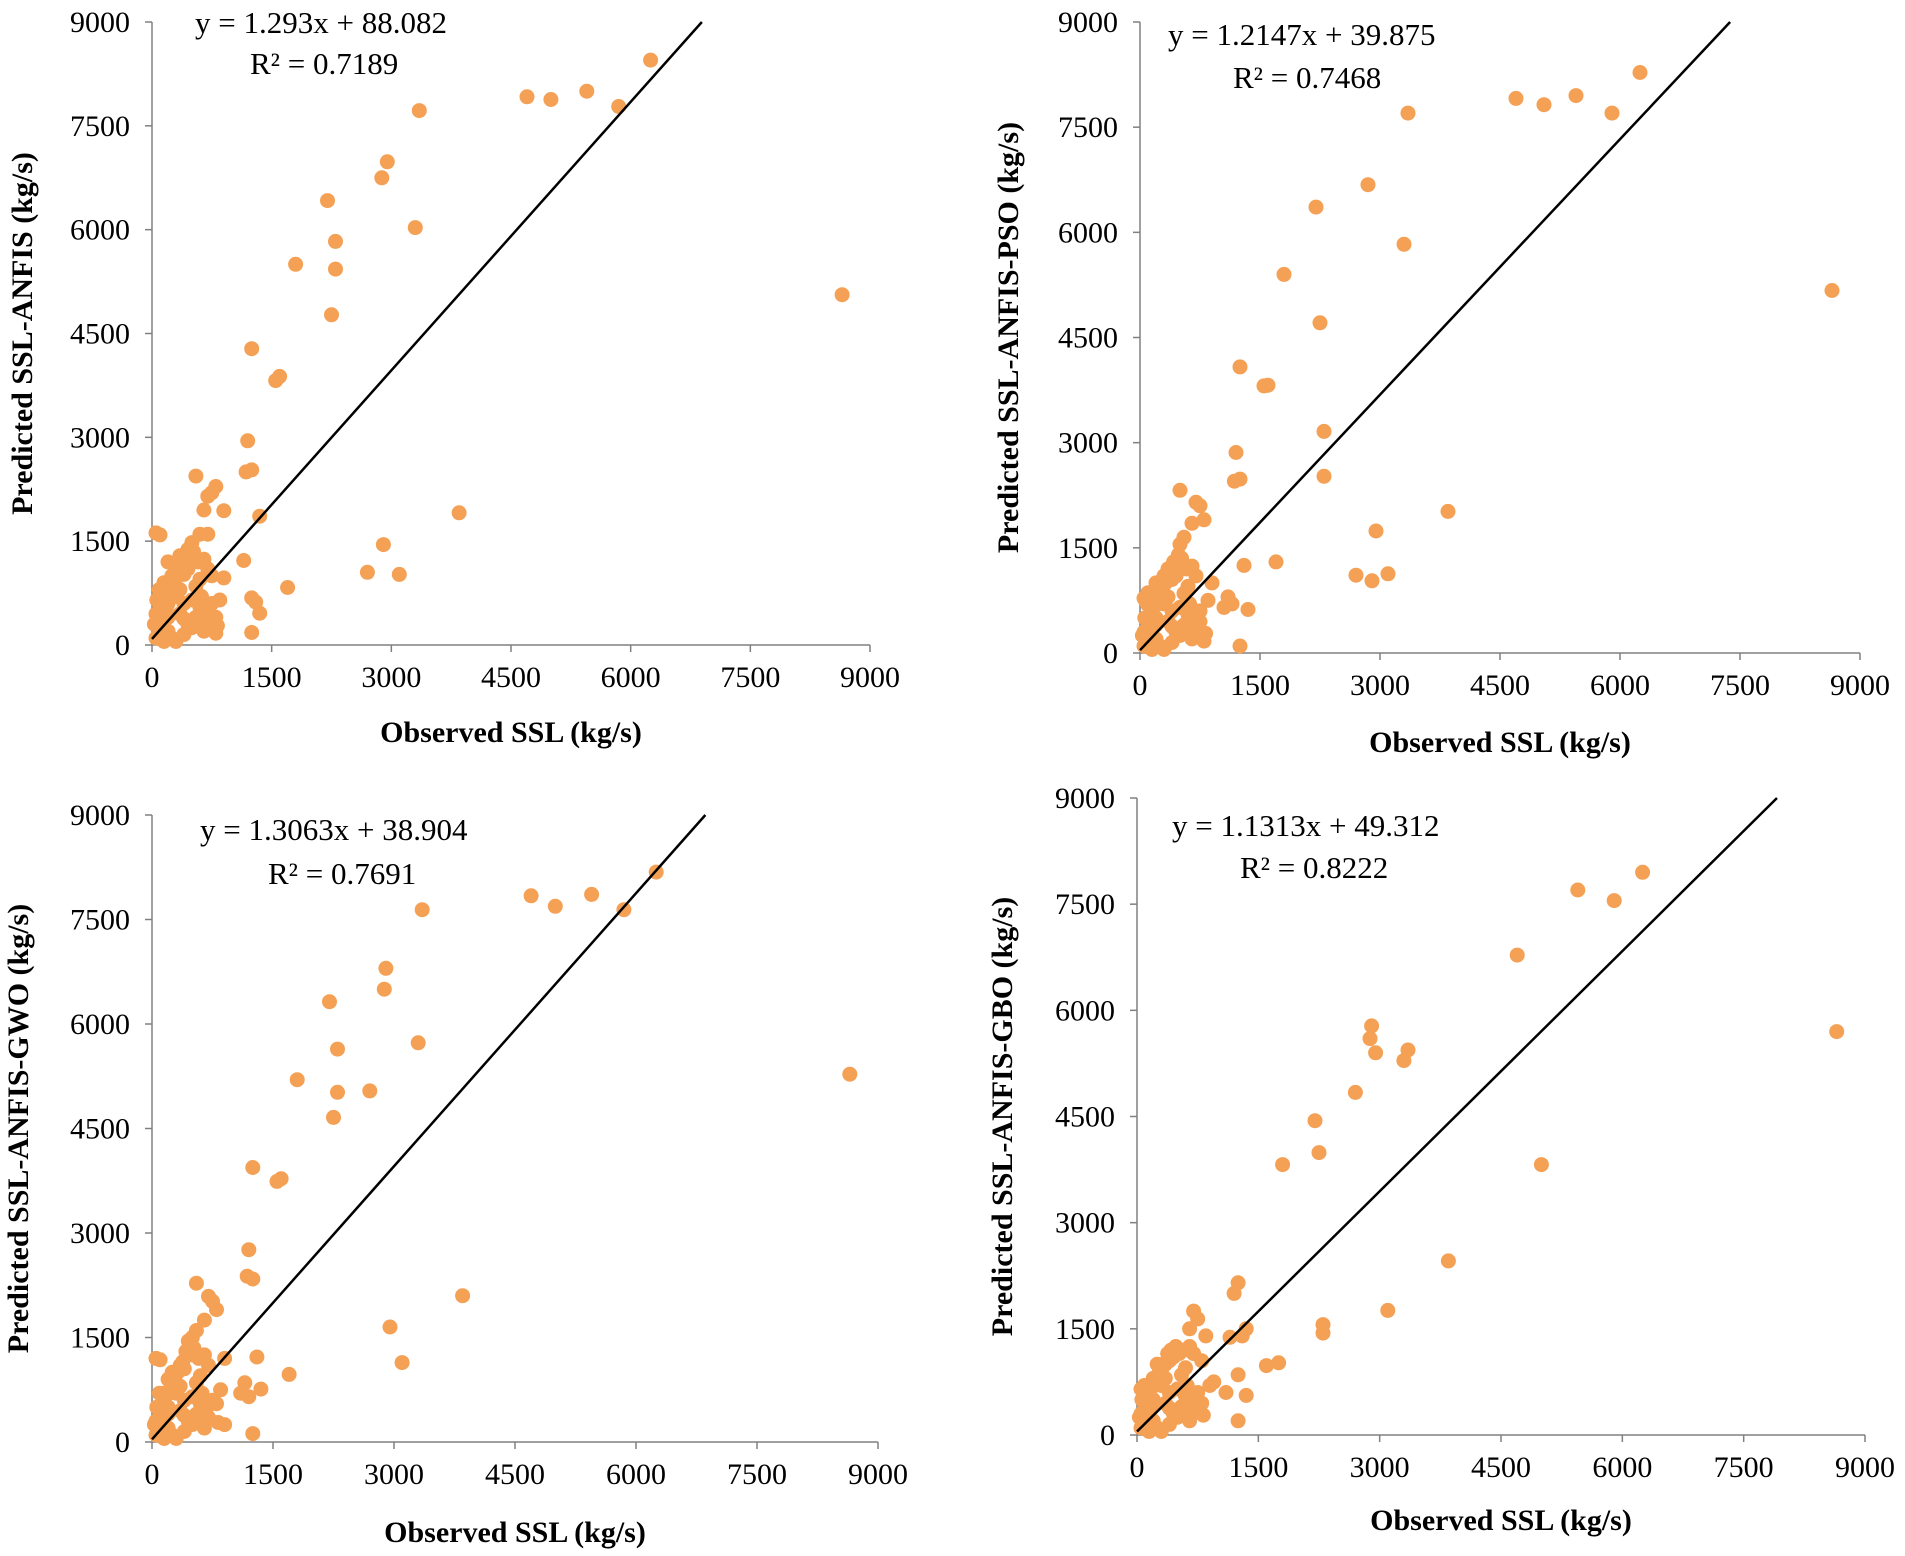 This screenshot has width=1905, height=1556. What do you see at coordinates (1088, 548) in the screenshot?
I see `y-tick-label: 1500` at bounding box center [1088, 548].